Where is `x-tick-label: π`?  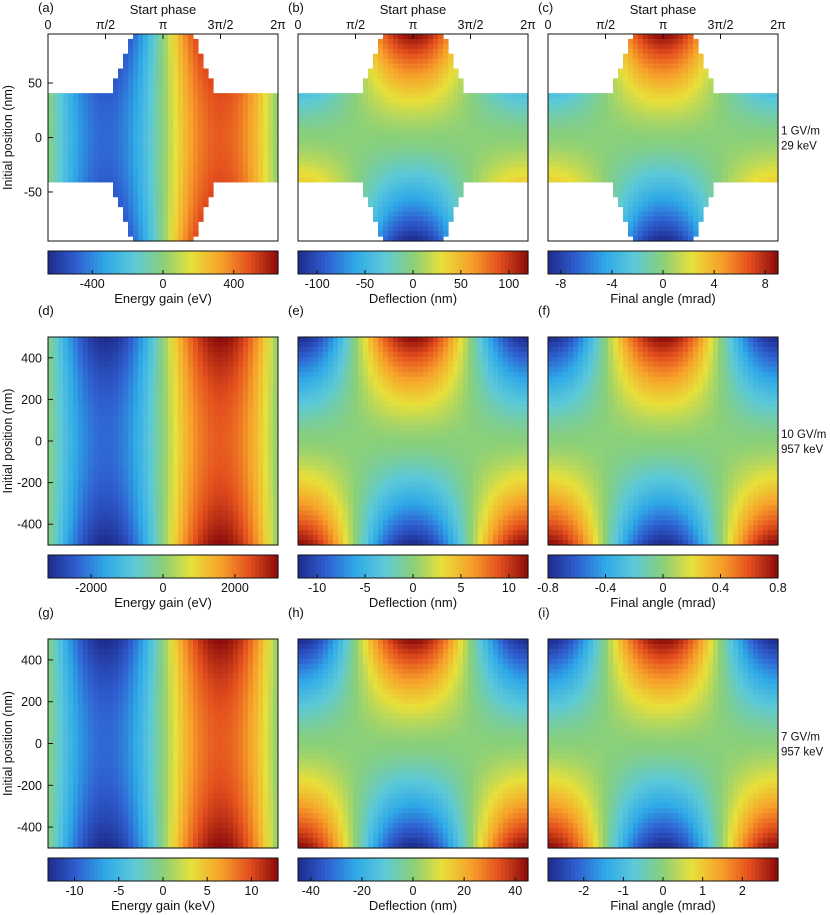 x-tick-label: π is located at coordinates (163, 25).